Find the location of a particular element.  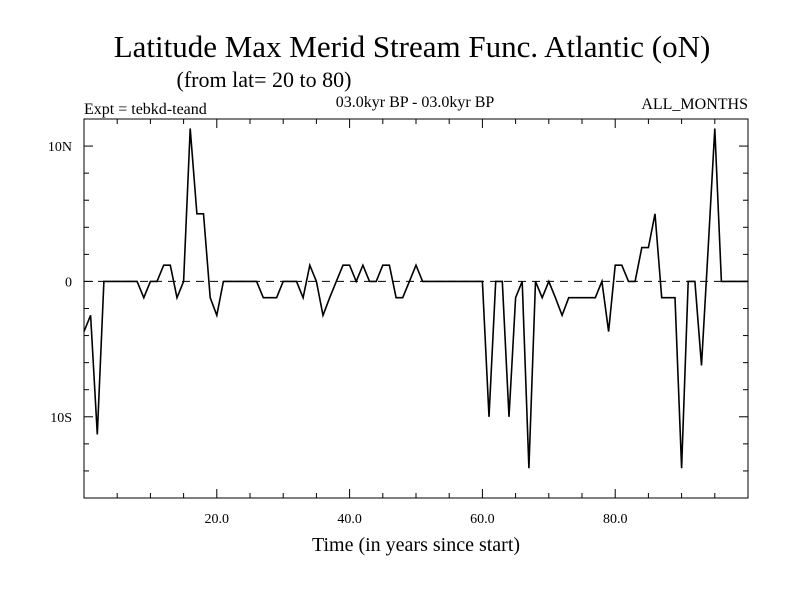

chart-subtitle: (from lat= 20 to 80) is located at coordinates (264, 79).